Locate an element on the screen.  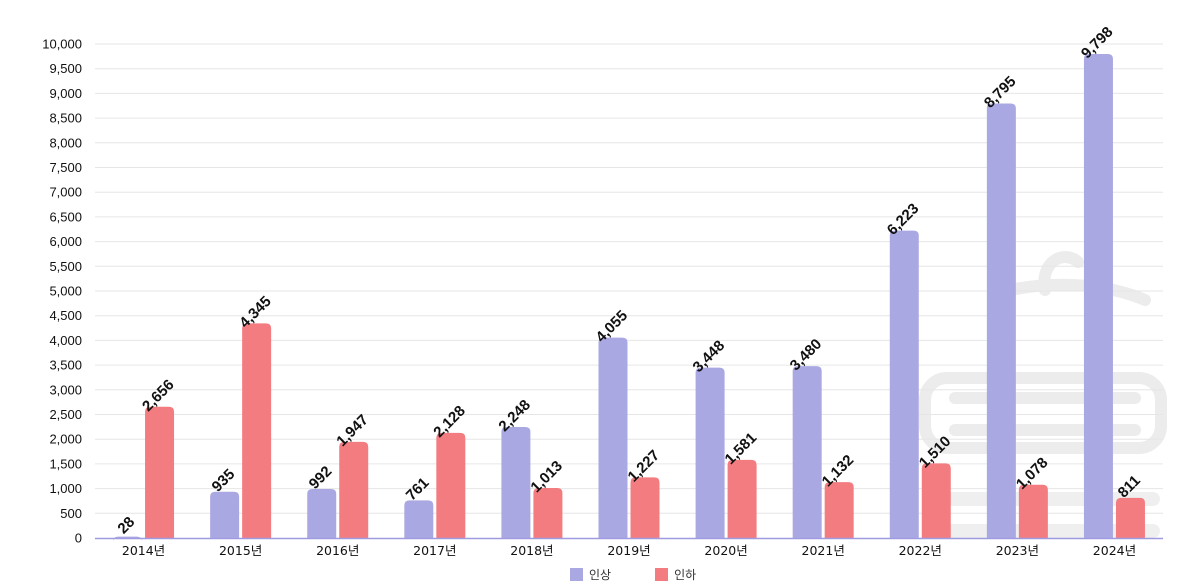
data-label: 28 is located at coordinates (126, 526).